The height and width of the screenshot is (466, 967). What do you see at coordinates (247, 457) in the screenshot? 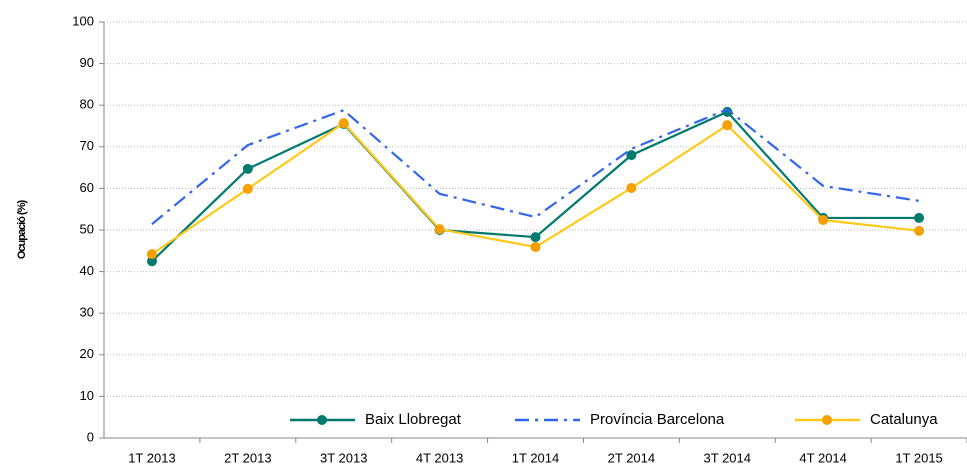
I see `x-tick-label: 2T 2013` at bounding box center [247, 457].